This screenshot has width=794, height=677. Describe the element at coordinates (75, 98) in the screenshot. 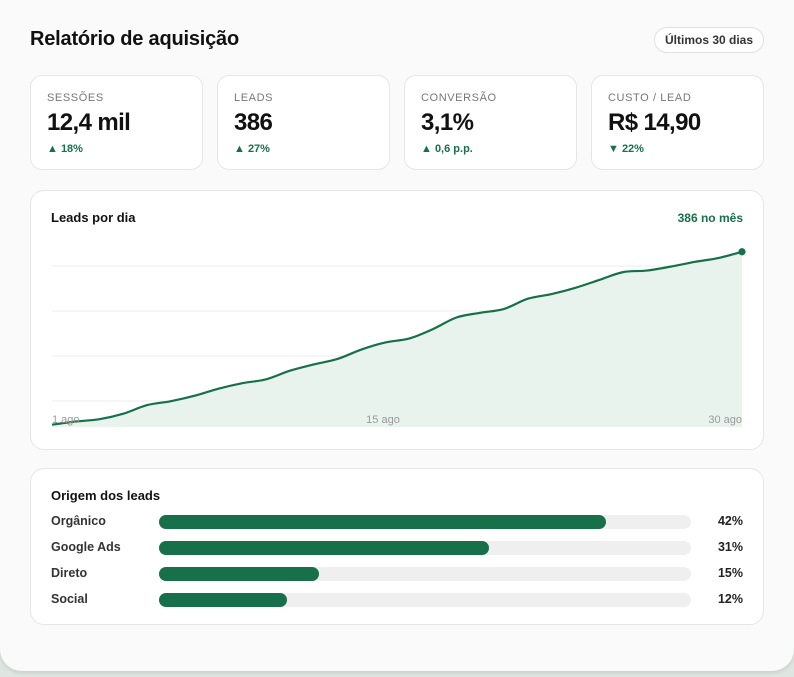

I see `kpi-label: SESSÕES` at that location.